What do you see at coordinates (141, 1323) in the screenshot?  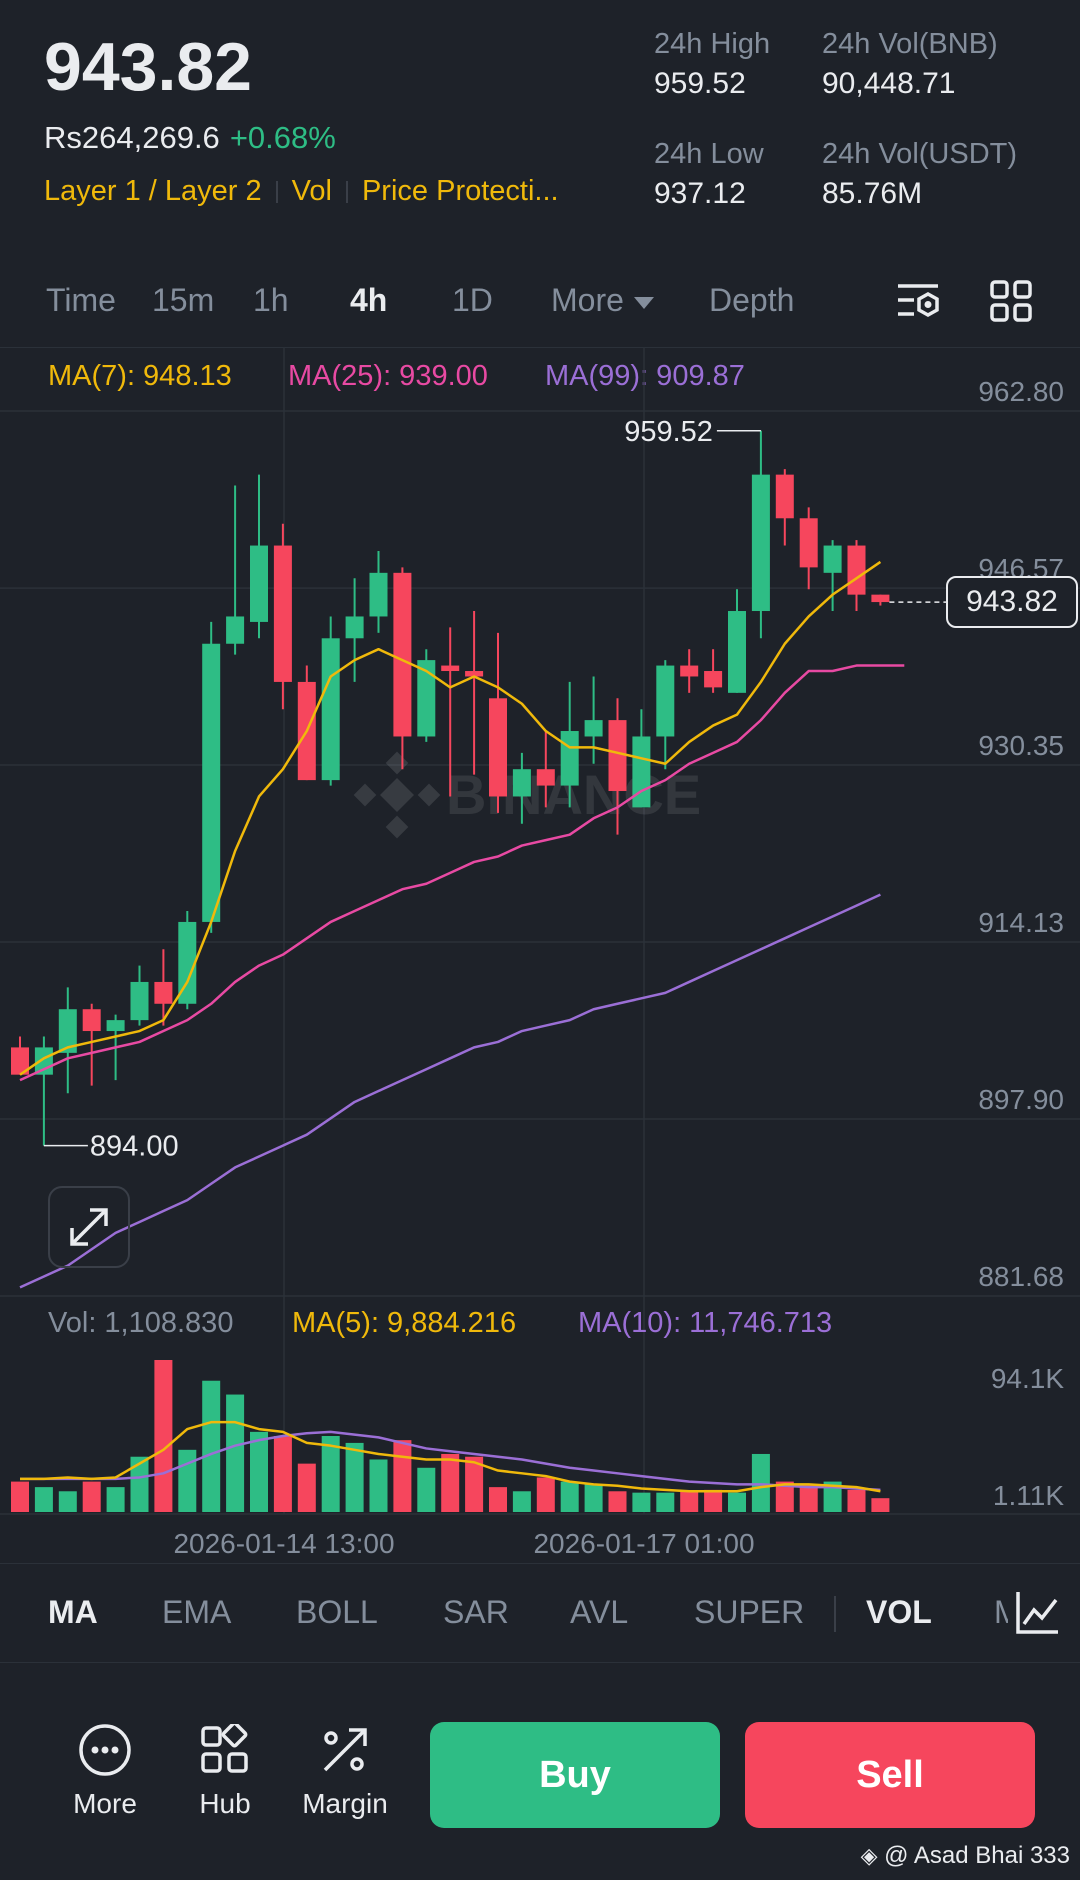 I see `vol-legend: Vol: 1,108.830` at bounding box center [141, 1323].